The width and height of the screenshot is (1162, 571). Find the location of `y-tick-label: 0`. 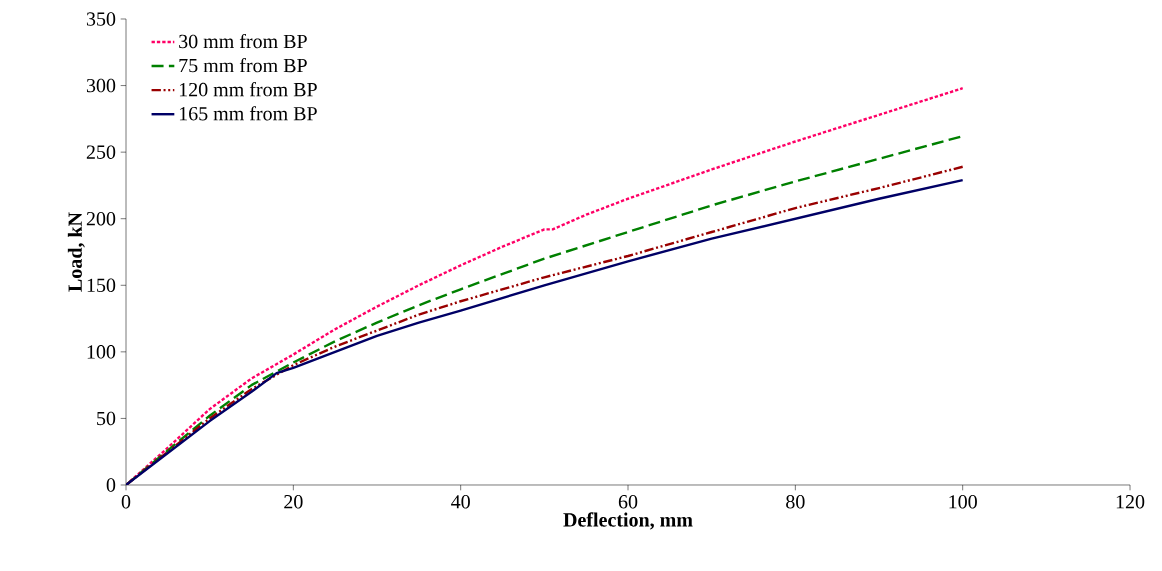

y-tick-label: 0 is located at coordinates (111, 485).